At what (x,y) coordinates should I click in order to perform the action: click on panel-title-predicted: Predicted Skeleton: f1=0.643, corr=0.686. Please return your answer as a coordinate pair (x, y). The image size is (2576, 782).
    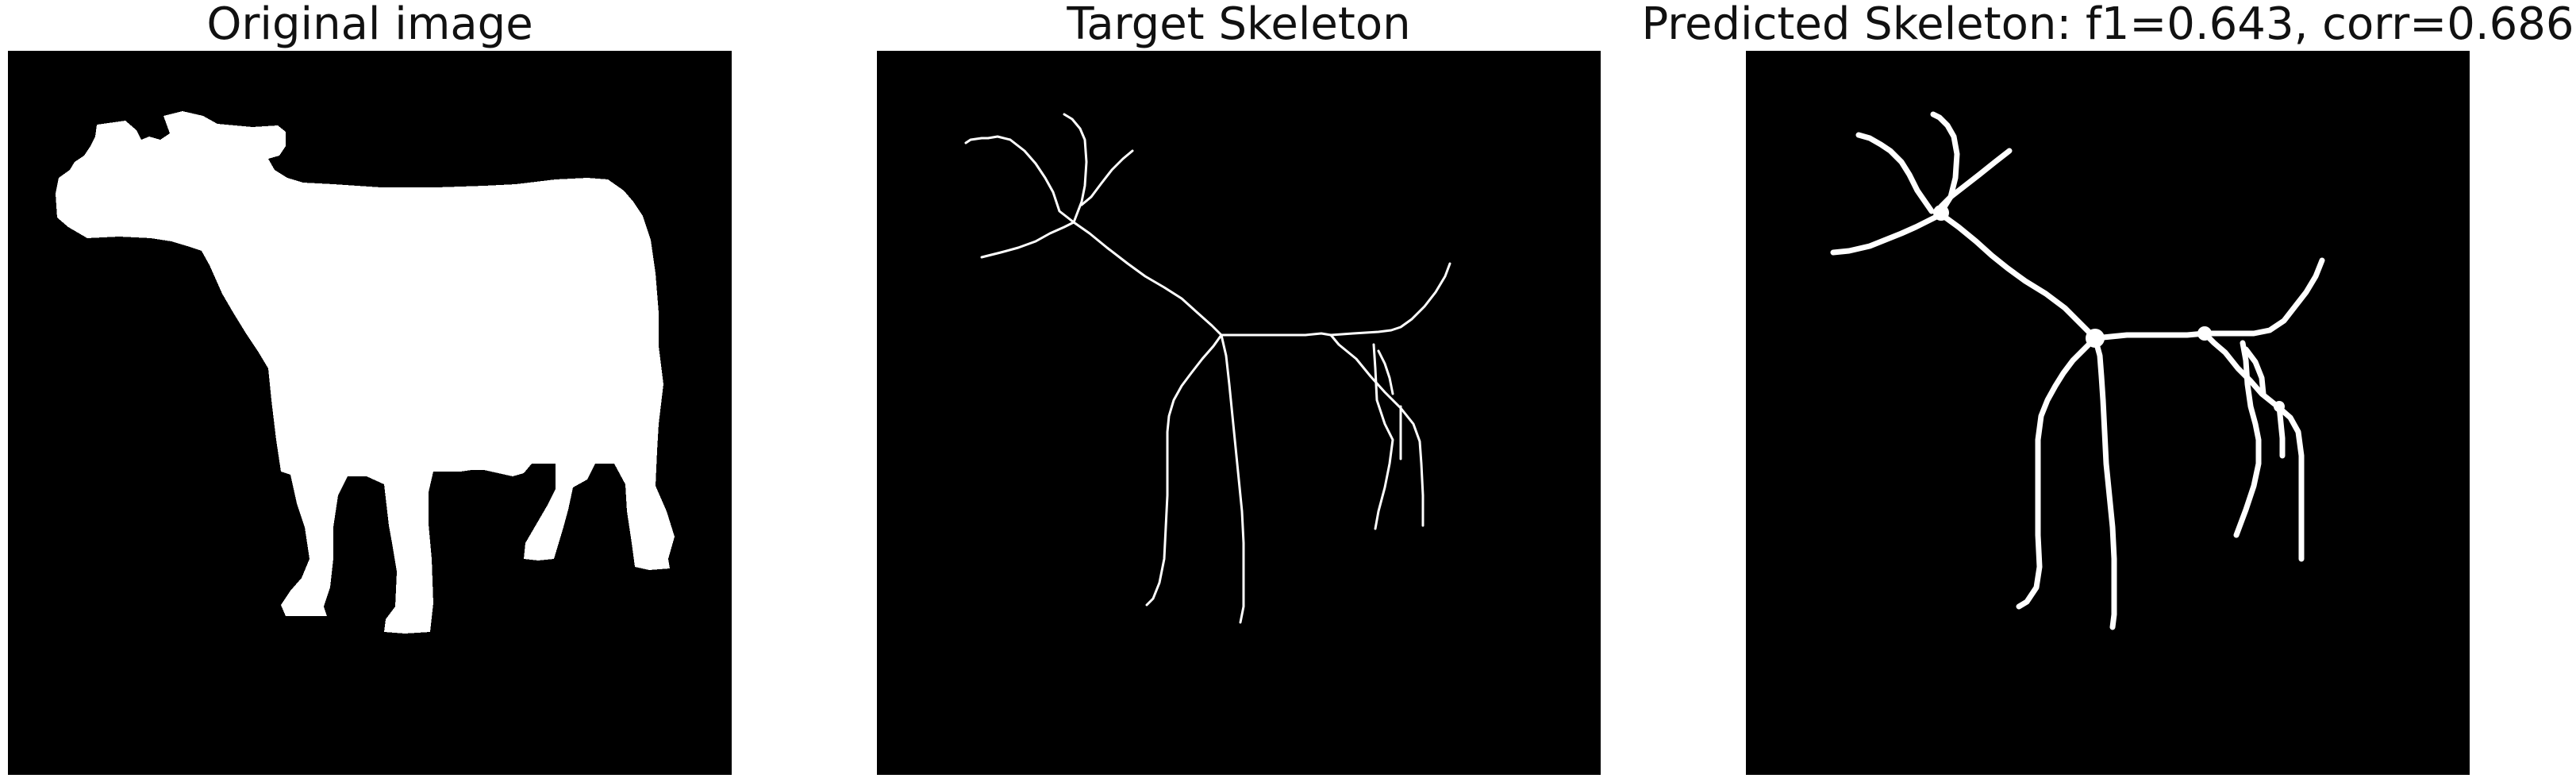
    Looking at the image, I should click on (2107, 25).